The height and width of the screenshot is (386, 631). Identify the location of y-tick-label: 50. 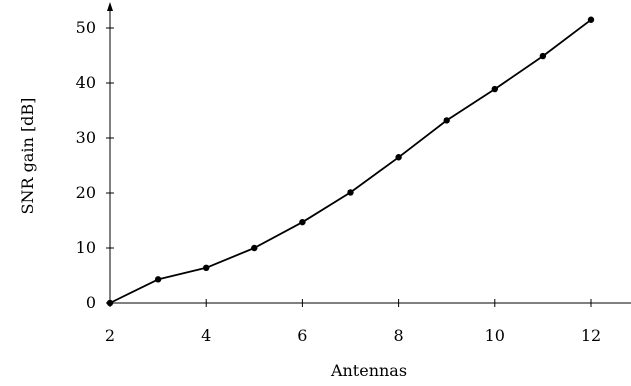
(86, 27).